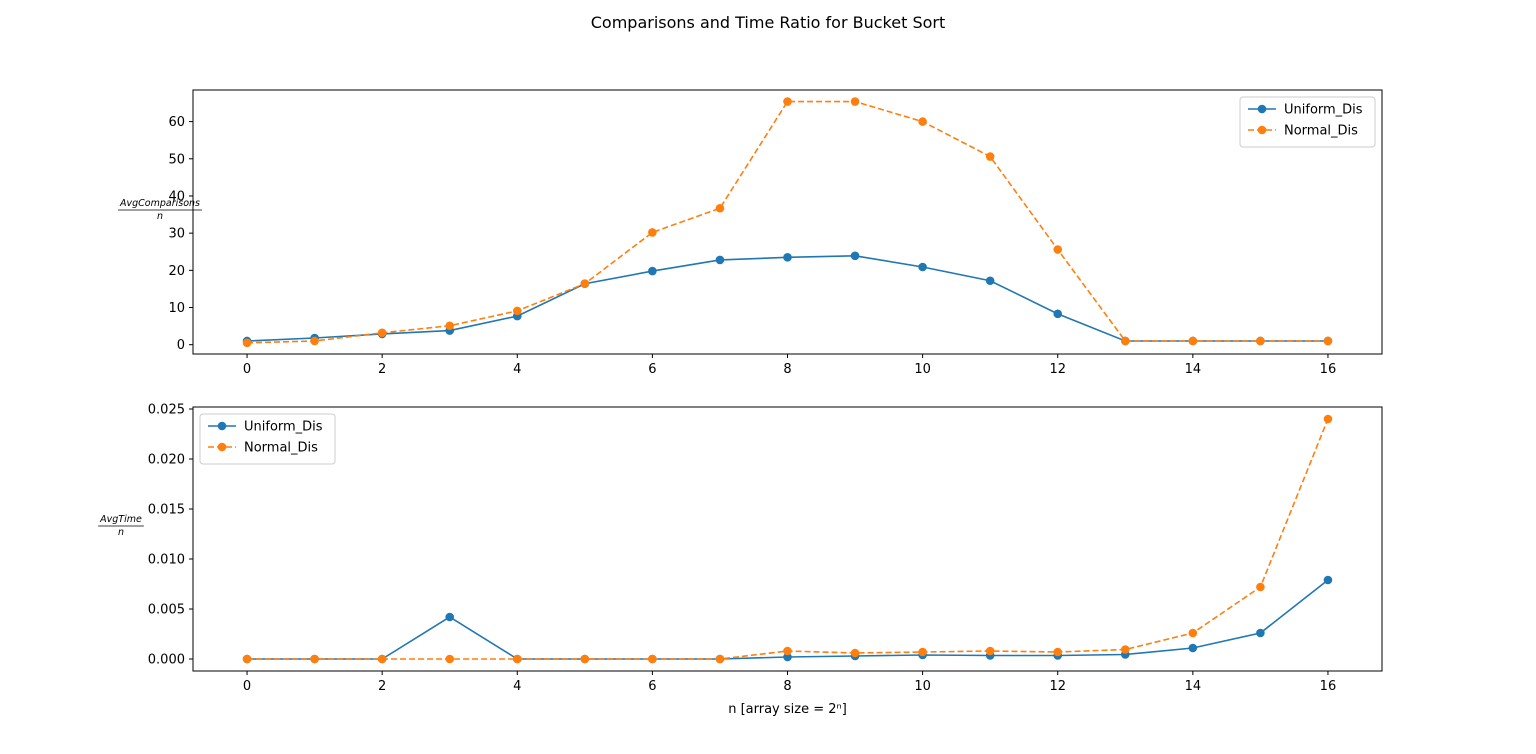 The width and height of the screenshot is (1536, 754). I want to click on series-line-uniform-dis, so click(787, 298).